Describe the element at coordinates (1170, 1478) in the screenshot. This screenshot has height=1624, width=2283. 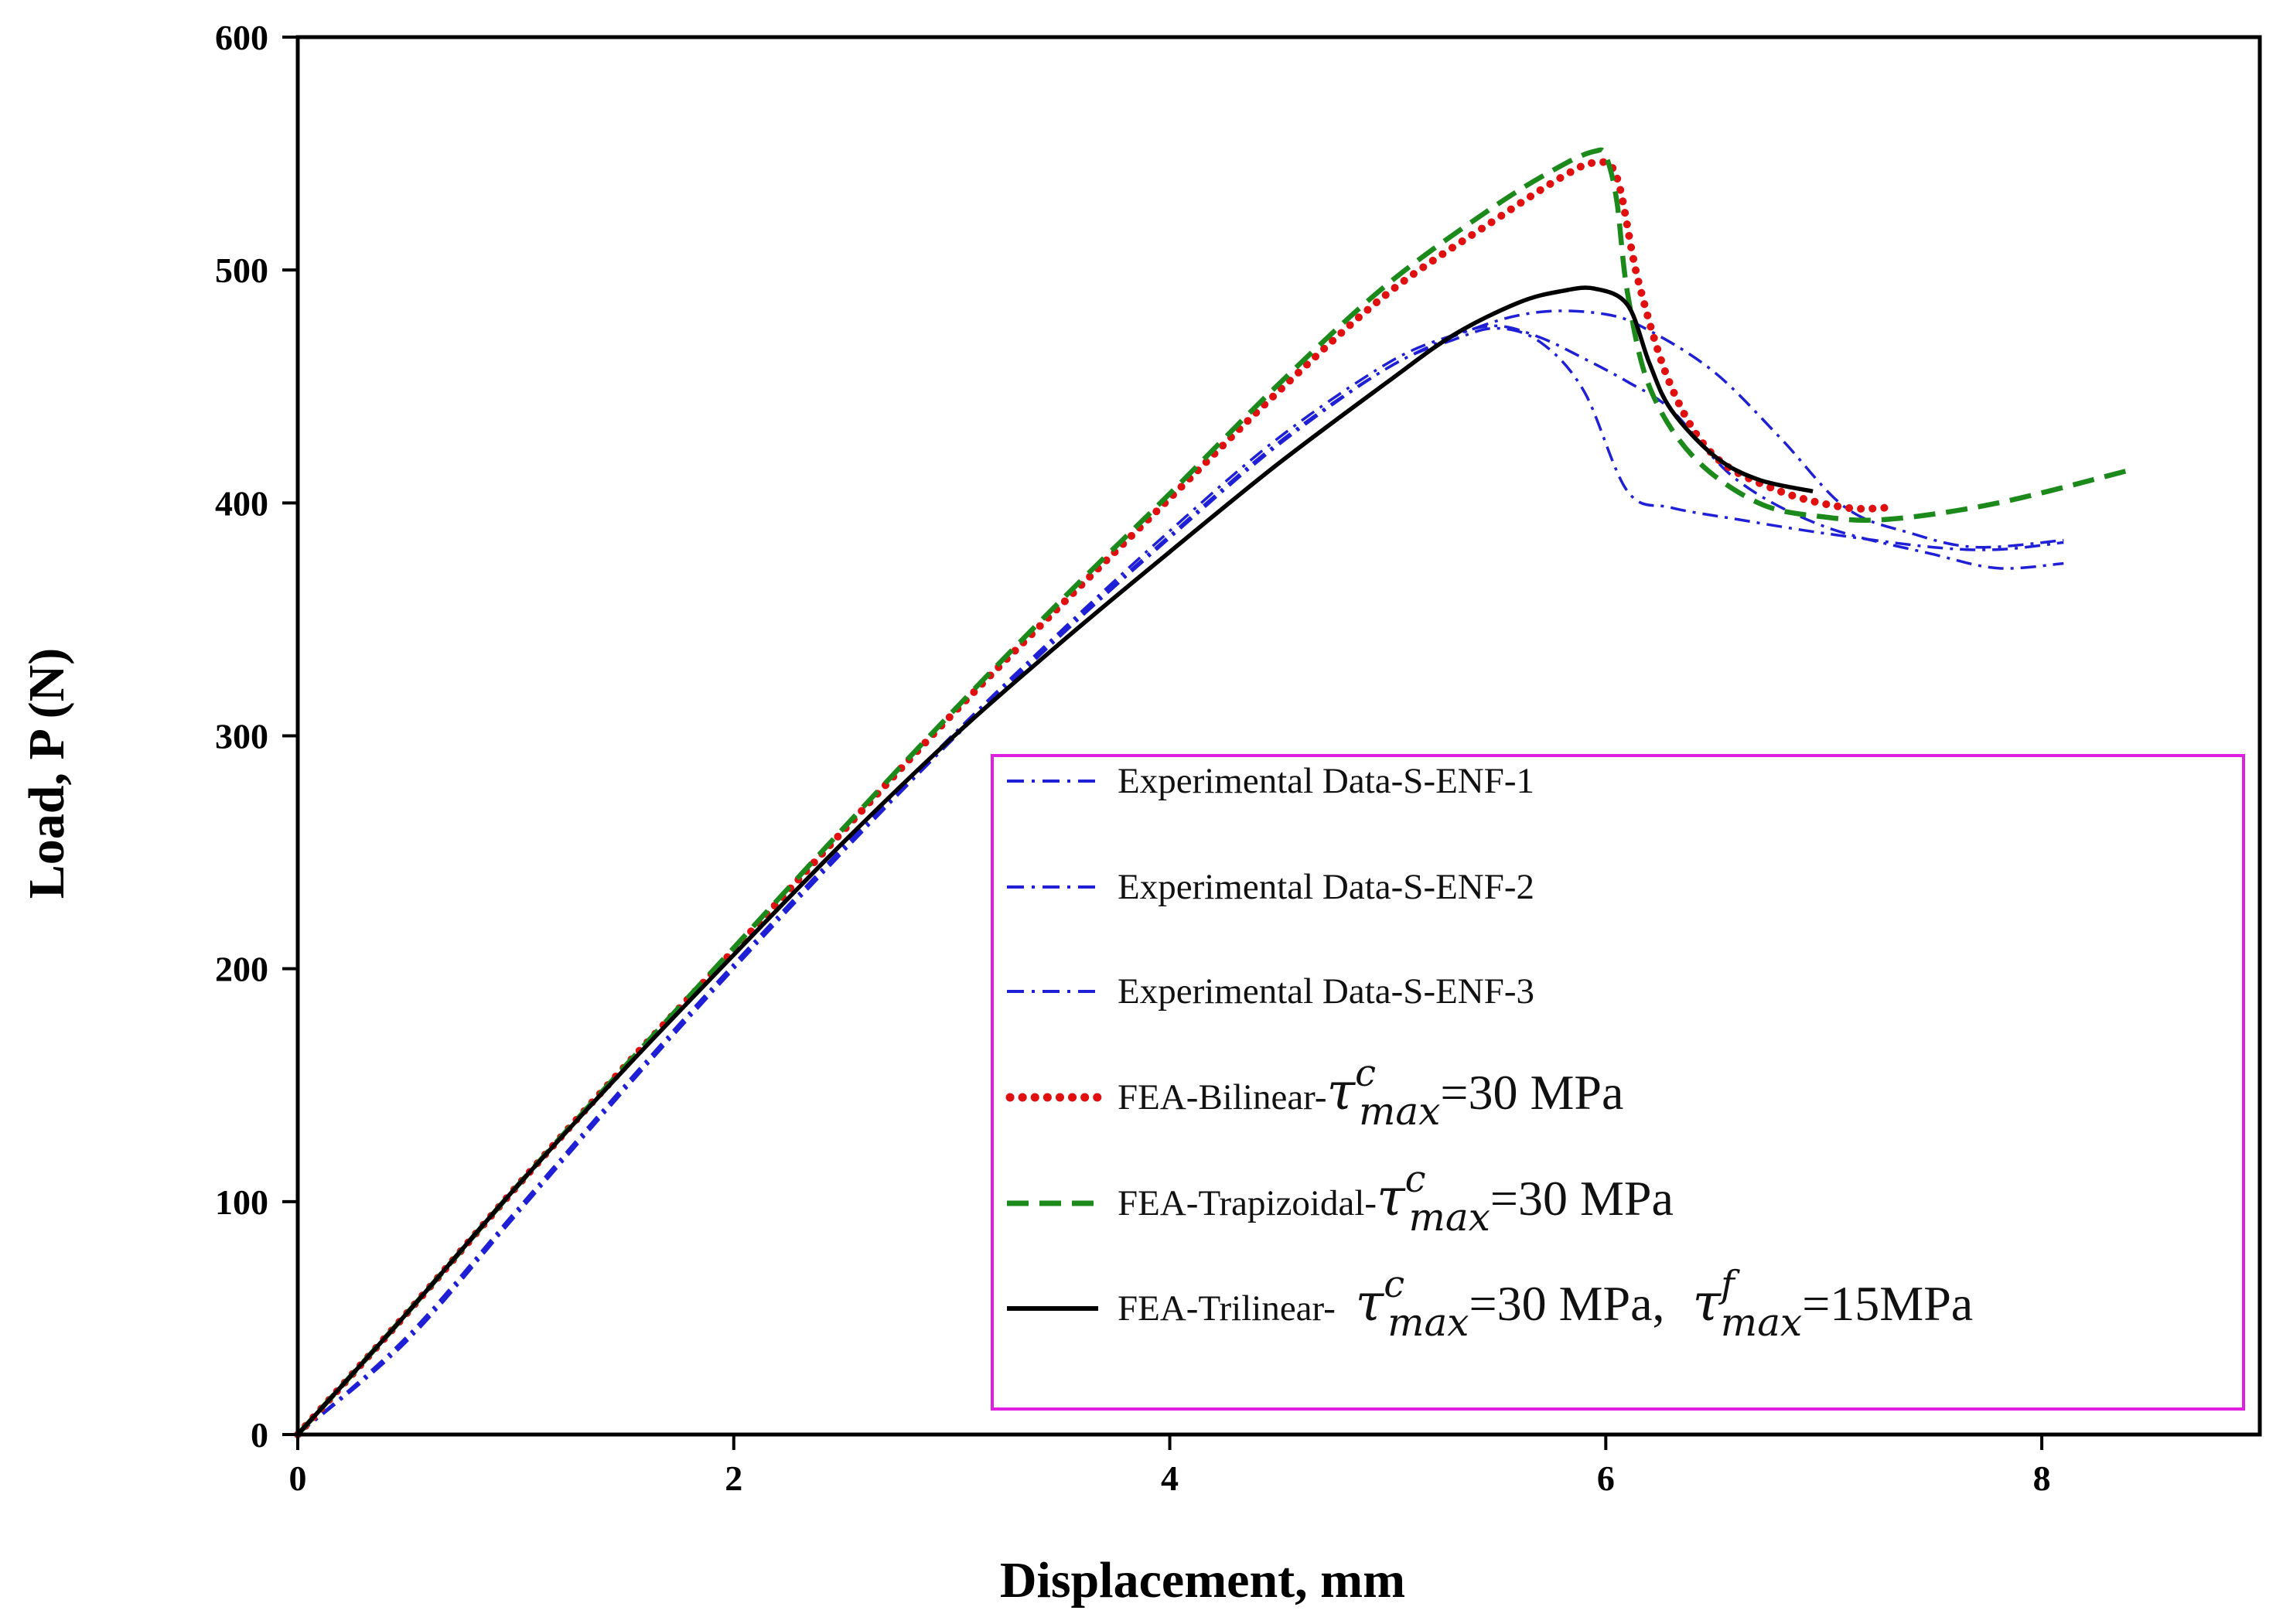
I see `x-tick-label: 4` at that location.